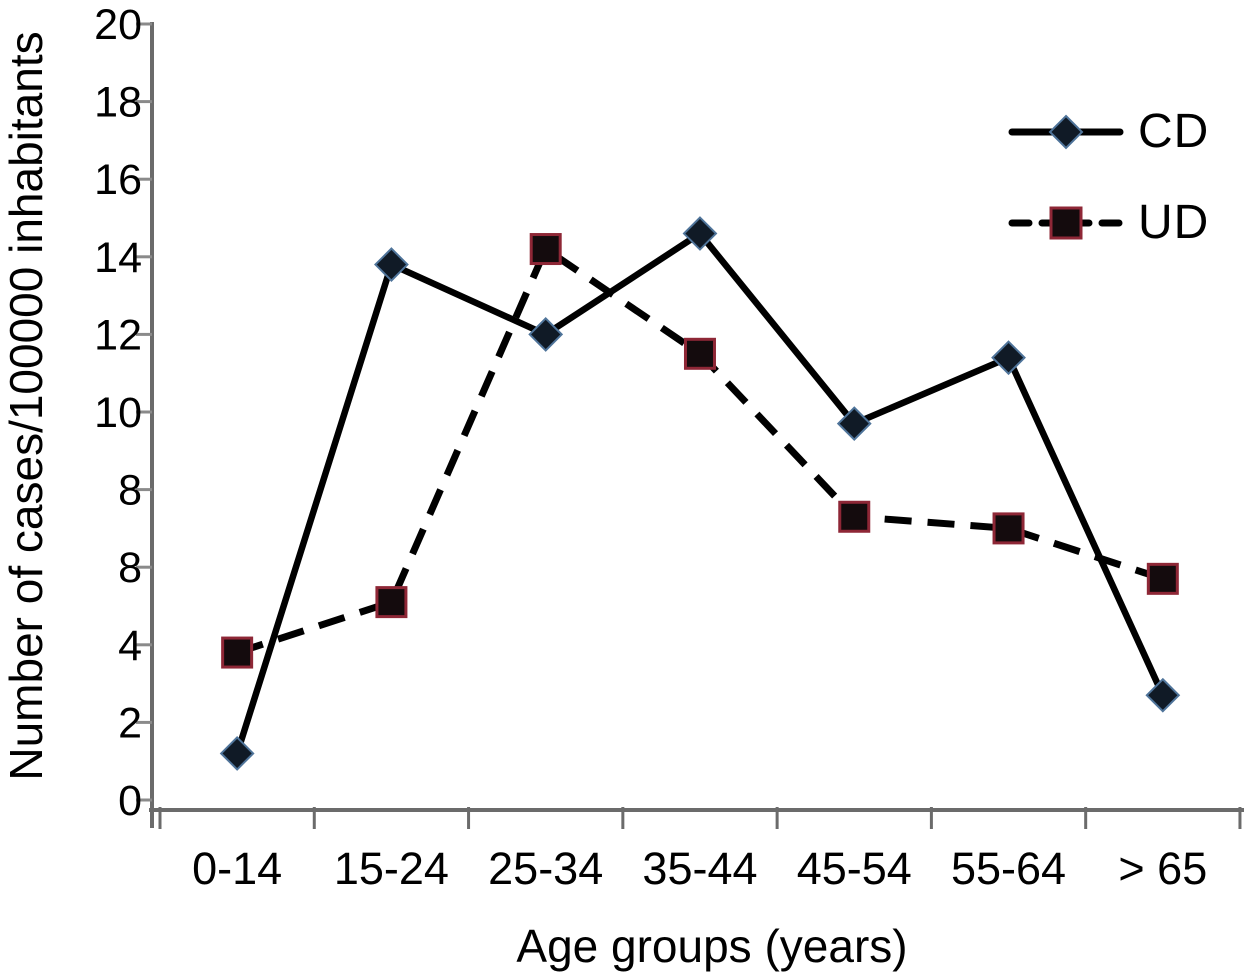 Image resolution: width=1244 pixels, height=978 pixels. What do you see at coordinates (1162, 868) in the screenshot?
I see `x-tick-label: > 65` at bounding box center [1162, 868].